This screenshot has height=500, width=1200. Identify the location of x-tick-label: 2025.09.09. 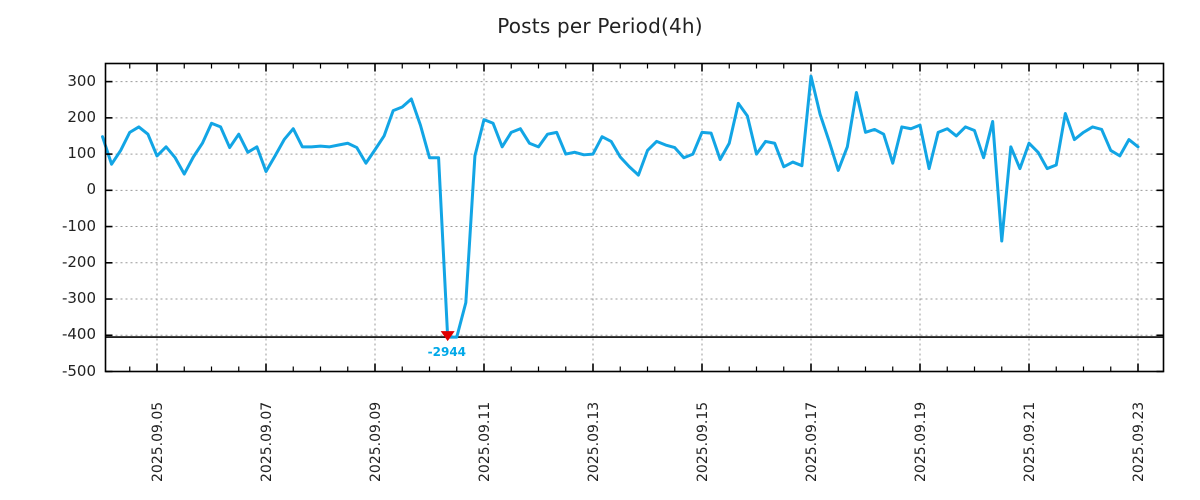
(376, 441).